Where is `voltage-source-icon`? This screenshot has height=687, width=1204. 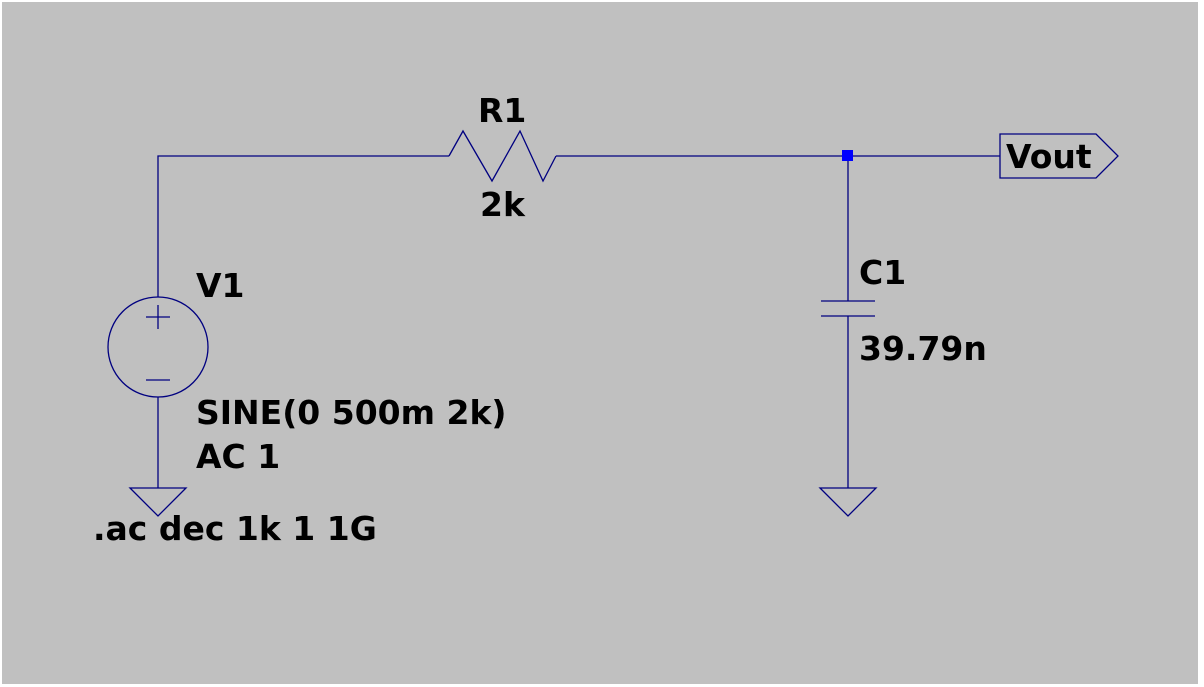
voltage-source-icon is located at coordinates (158, 347).